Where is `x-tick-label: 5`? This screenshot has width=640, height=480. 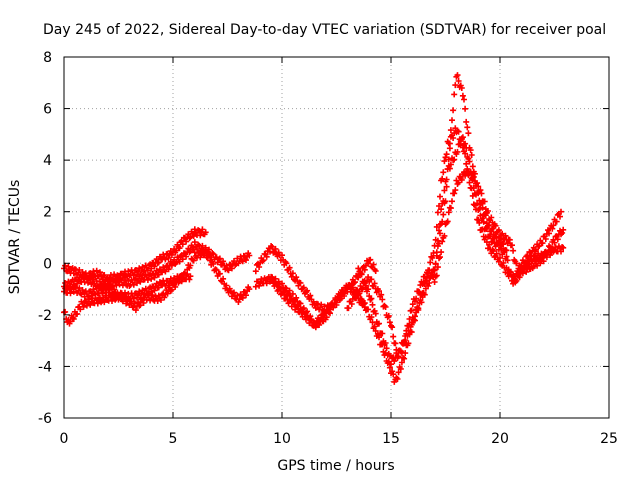 x-tick-label: 5 is located at coordinates (173, 439).